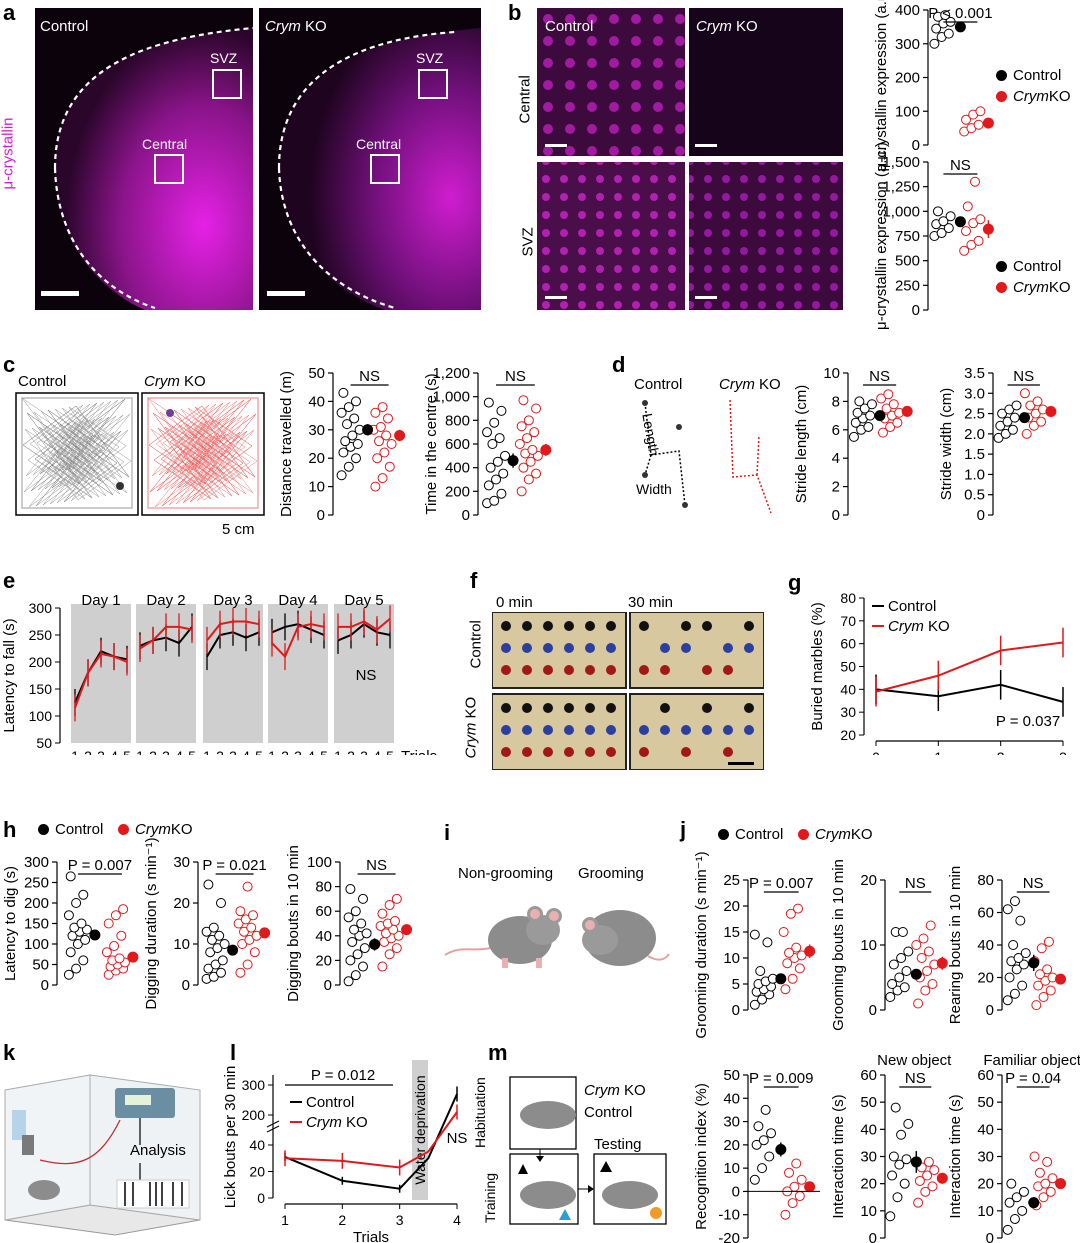 This screenshot has height=1243, width=1080. Describe the element at coordinates (285, 751) in the screenshot. I see `x-tick-label: 2` at that location.